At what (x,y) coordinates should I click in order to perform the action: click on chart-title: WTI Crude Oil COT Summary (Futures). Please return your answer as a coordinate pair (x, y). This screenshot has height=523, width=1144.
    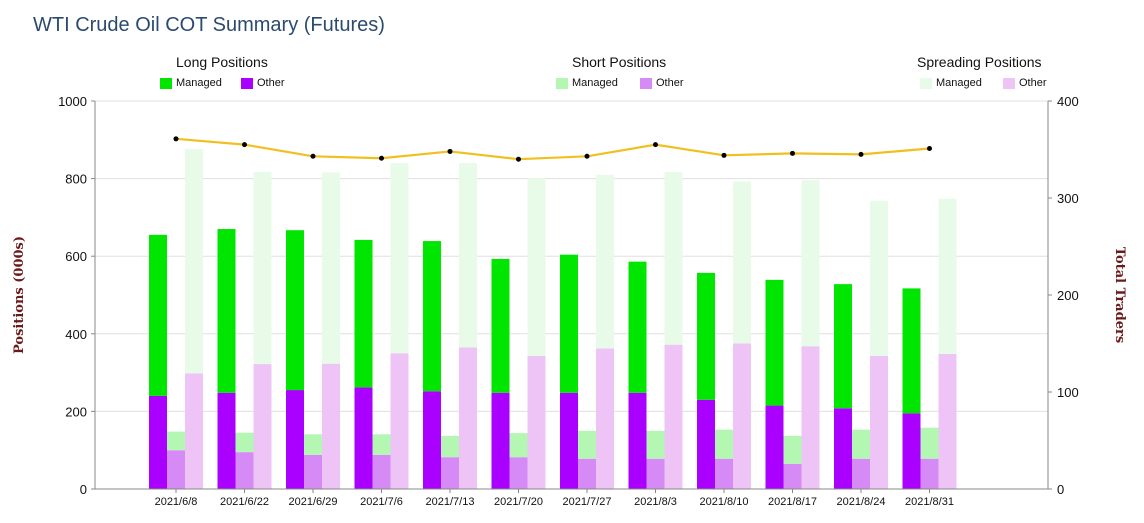
    Looking at the image, I should click on (209, 25).